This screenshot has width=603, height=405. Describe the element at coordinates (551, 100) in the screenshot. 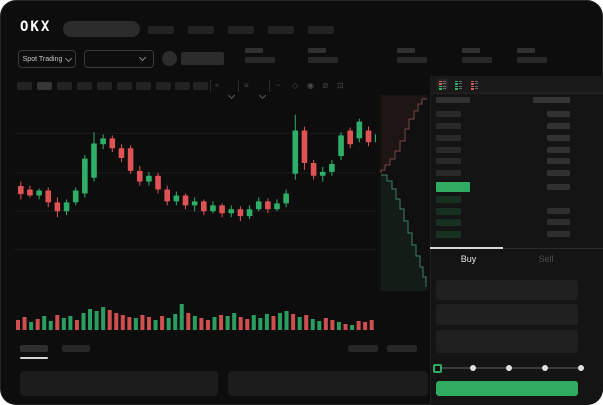

I see `orderbook-header-amount` at that location.